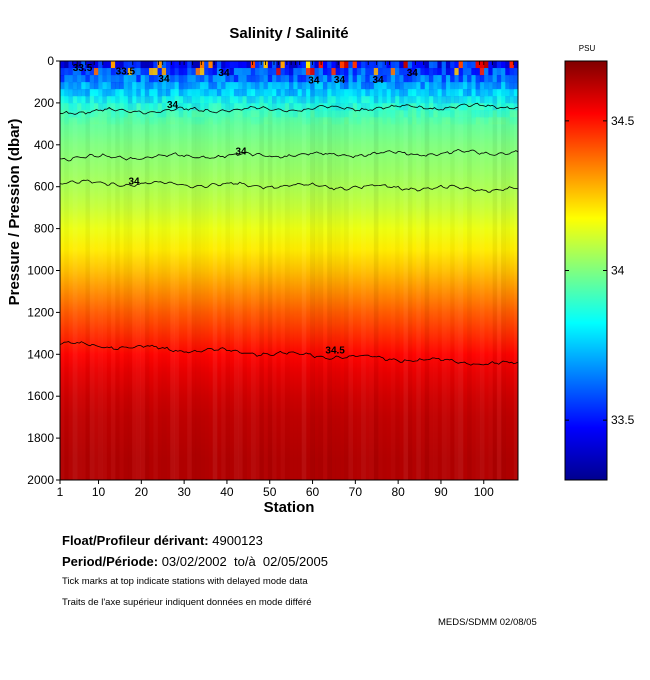  What do you see at coordinates (586, 270) in the screenshot?
I see `colorbar` at bounding box center [586, 270].